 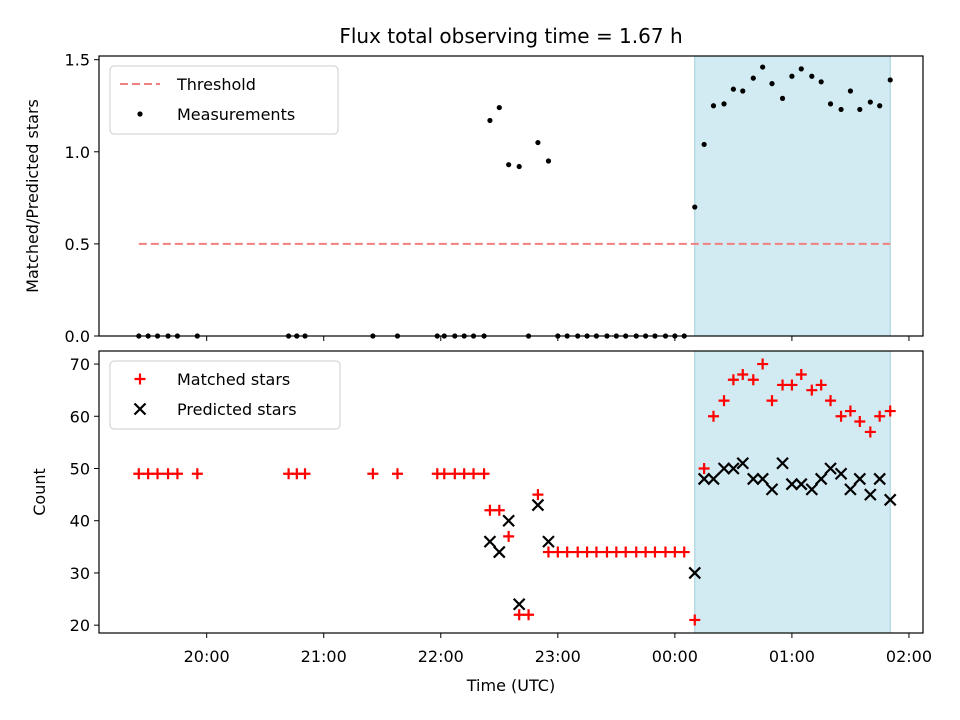 I want to click on legend-label: Predicted stars, so click(x=237, y=409).